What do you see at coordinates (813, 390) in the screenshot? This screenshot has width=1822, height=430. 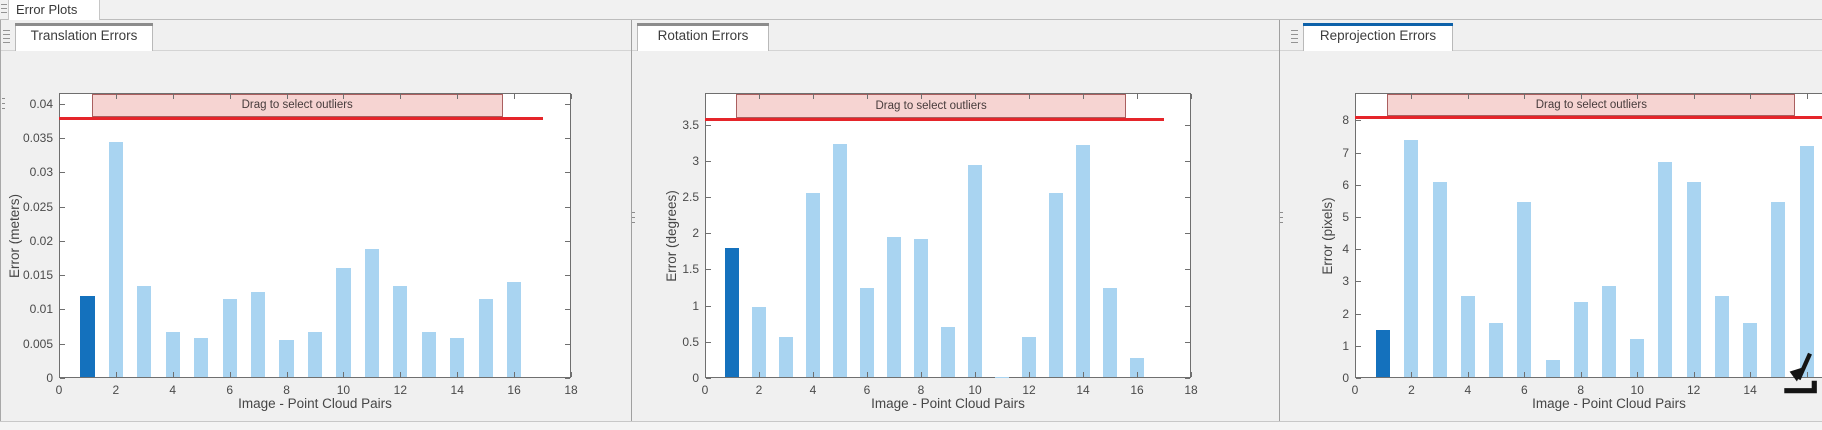 I see `x-tick-label: 4` at bounding box center [813, 390].